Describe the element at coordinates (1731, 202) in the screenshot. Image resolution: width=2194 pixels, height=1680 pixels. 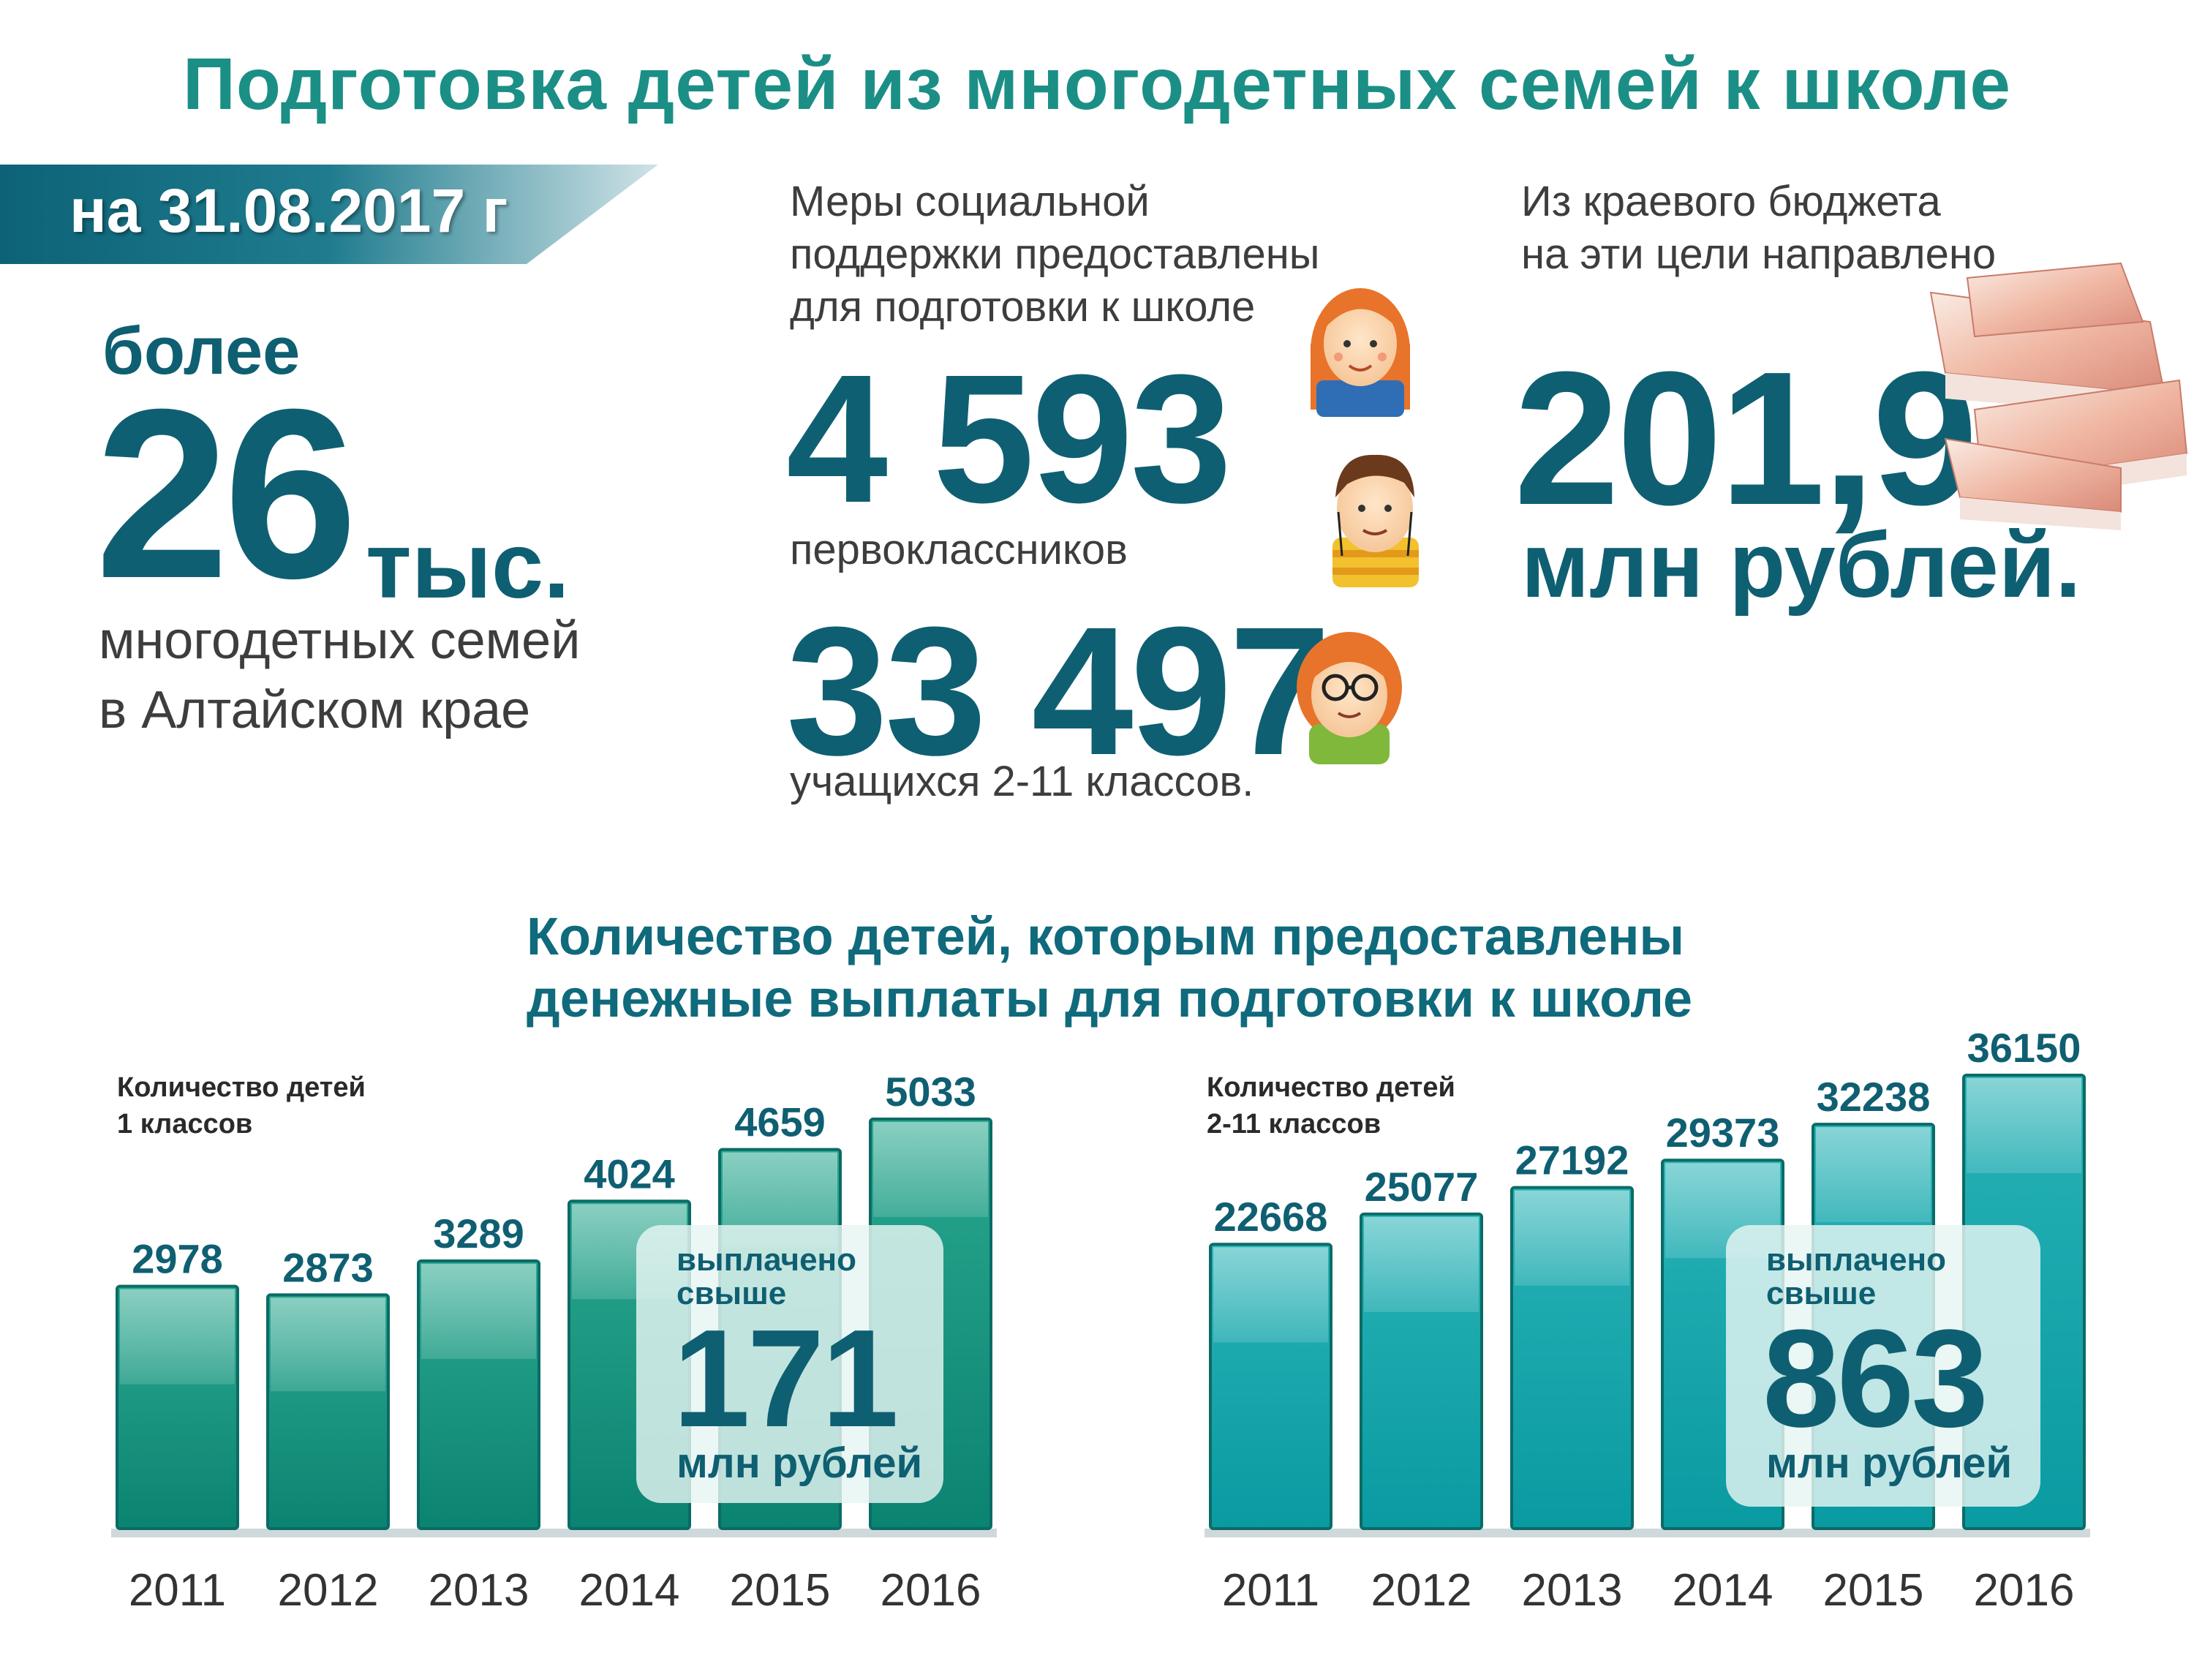
I see `budget-label-line1: Из краевого бюджета` at that location.